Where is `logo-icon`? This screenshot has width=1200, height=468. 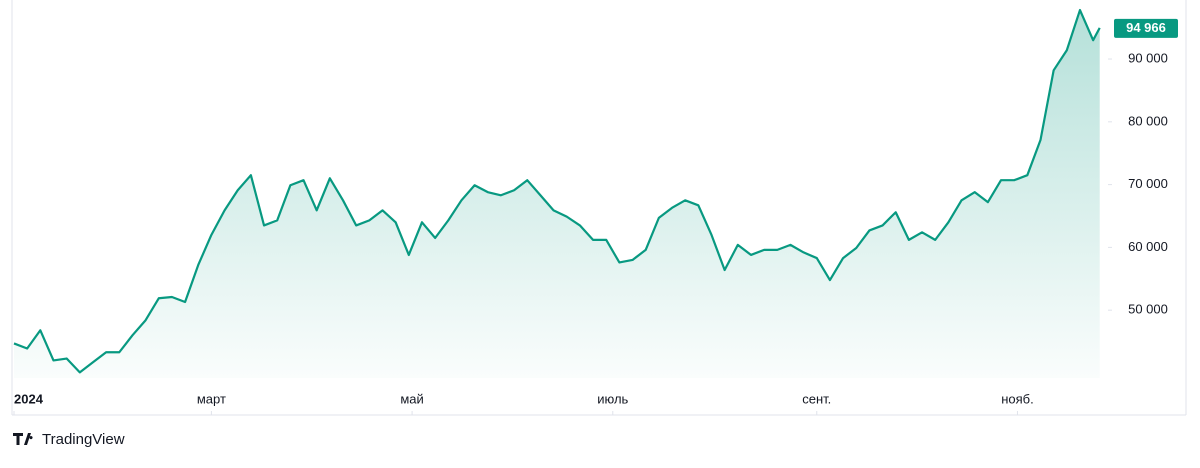 logo-icon is located at coordinates (23, 439).